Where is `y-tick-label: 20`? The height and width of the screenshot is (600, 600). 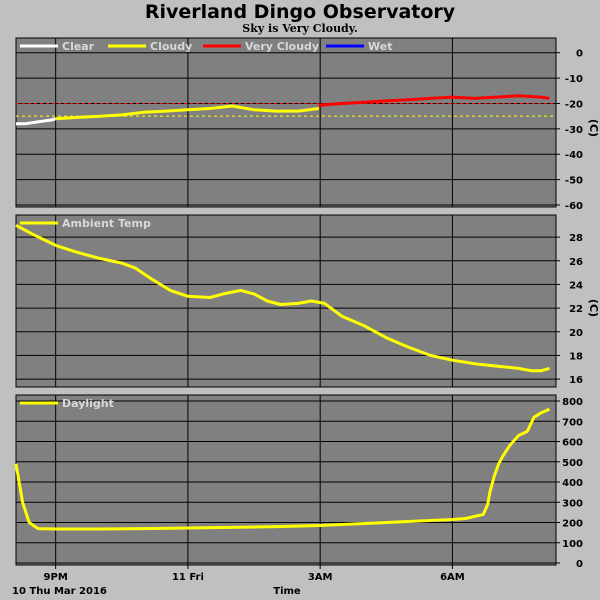 y-tick-label: 20 is located at coordinates (576, 333).